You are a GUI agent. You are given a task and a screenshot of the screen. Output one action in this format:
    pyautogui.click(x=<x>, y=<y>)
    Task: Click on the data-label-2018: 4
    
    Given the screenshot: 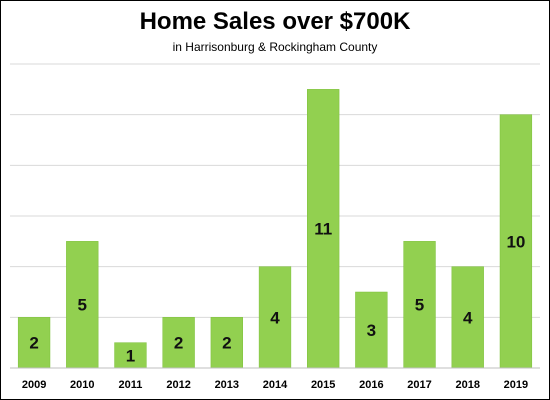 What is the action you would take?
    pyautogui.click(x=468, y=317)
    